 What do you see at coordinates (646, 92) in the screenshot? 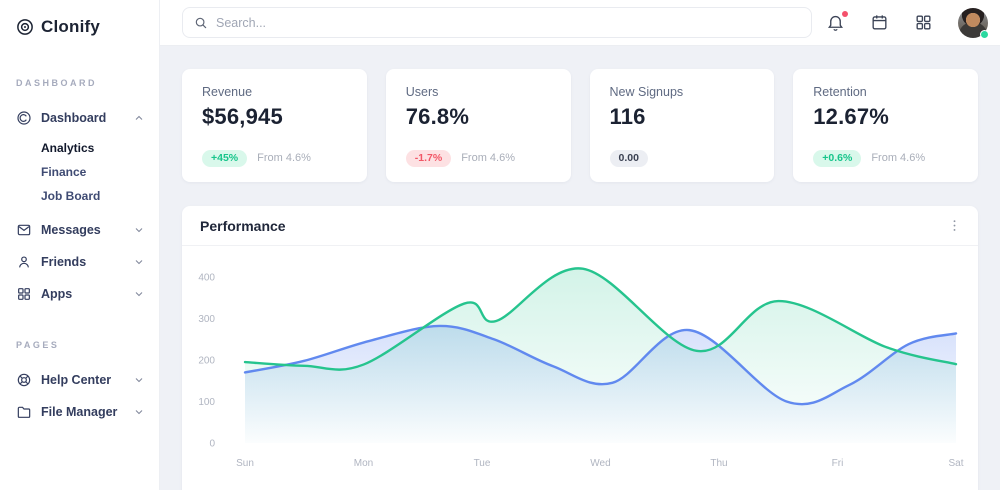
I see `stat-title: New Signups` at bounding box center [646, 92].